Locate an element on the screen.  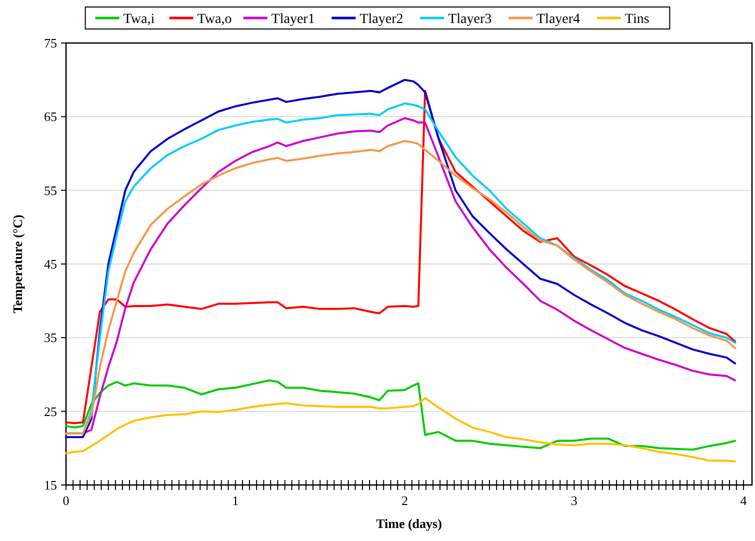
x-tick-label: 3 is located at coordinates (574, 500).